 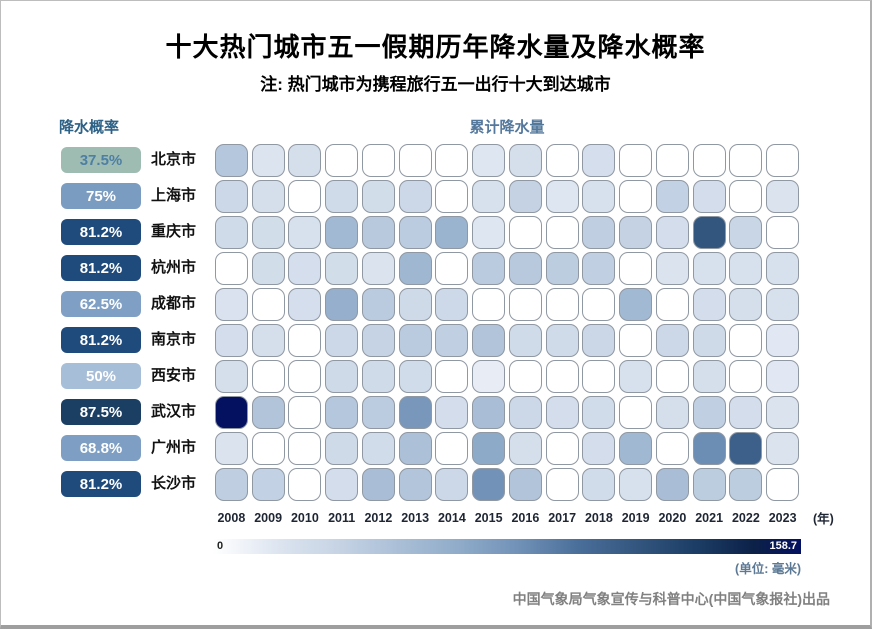 What do you see at coordinates (435, 47) in the screenshot?
I see `page-title: 十大热门城市五一假期历年降水量及降水概率` at bounding box center [435, 47].